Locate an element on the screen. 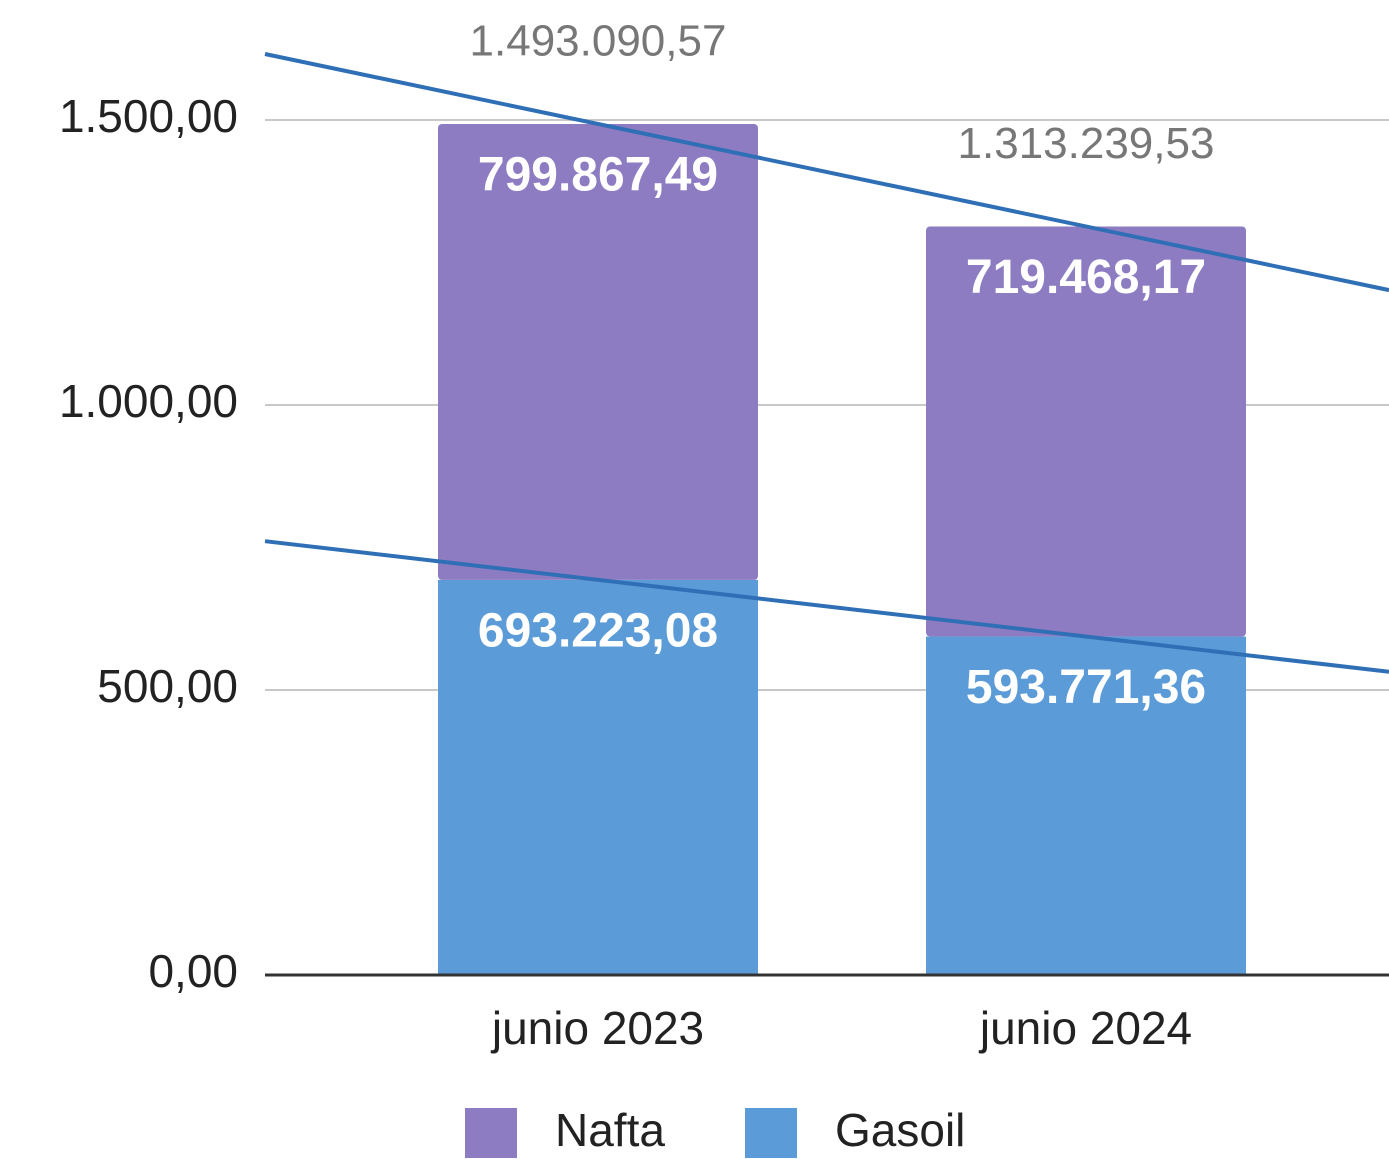  trendline is located at coordinates (826, 606).